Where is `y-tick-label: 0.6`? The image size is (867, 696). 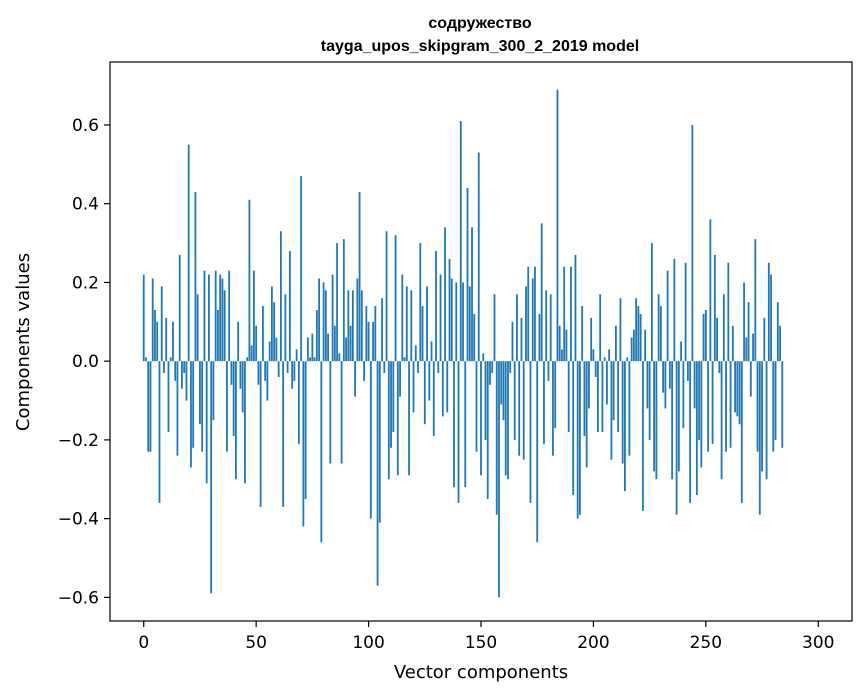
y-tick-label: 0.6 is located at coordinates (85, 126).